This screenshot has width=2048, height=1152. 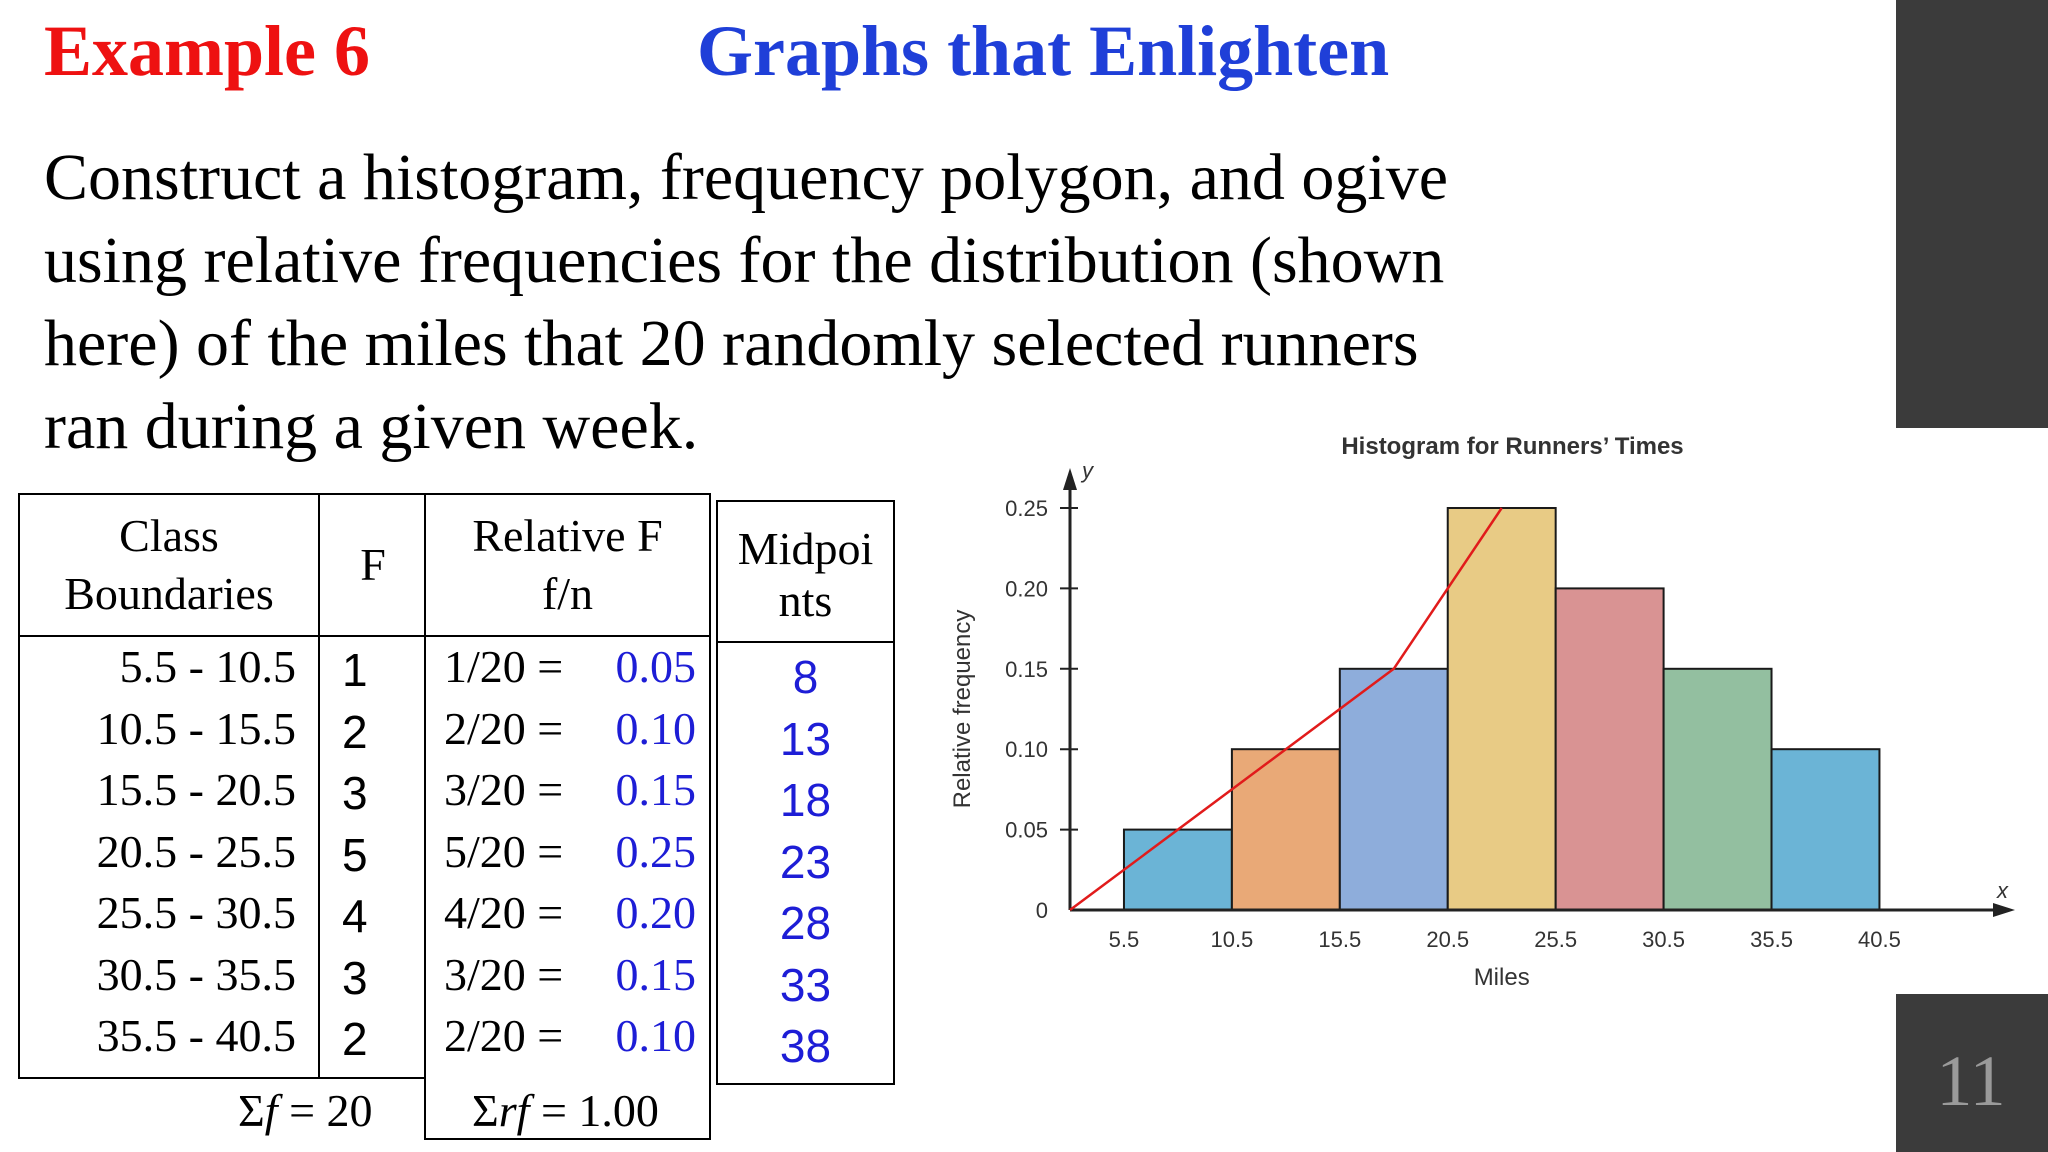 What do you see at coordinates (1026, 669) in the screenshot?
I see `y-tick-label: 0.15` at bounding box center [1026, 669].